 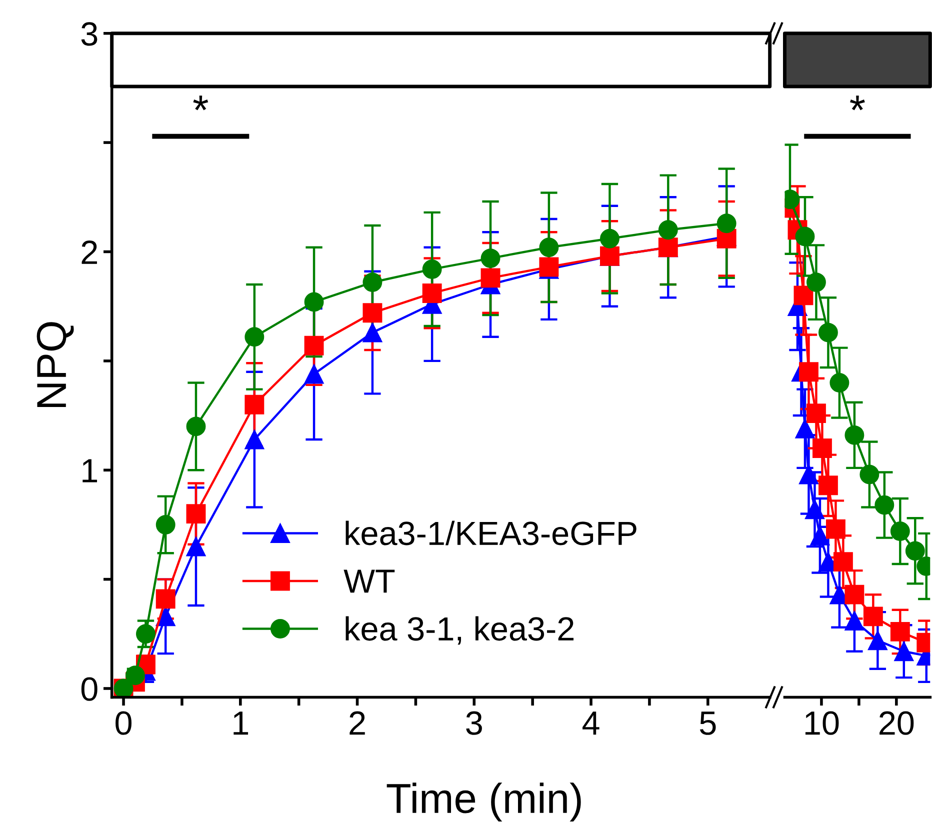 What do you see at coordinates (591, 723) in the screenshot?
I see `x-tick-label: 4` at bounding box center [591, 723].